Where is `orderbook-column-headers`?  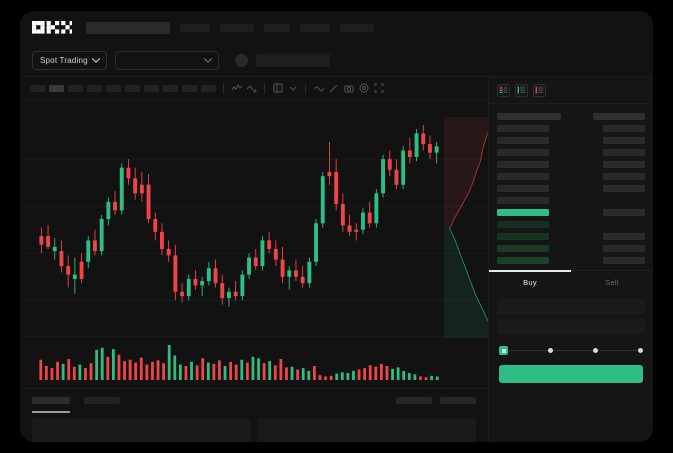
orderbook-column-headers is located at coordinates (571, 116).